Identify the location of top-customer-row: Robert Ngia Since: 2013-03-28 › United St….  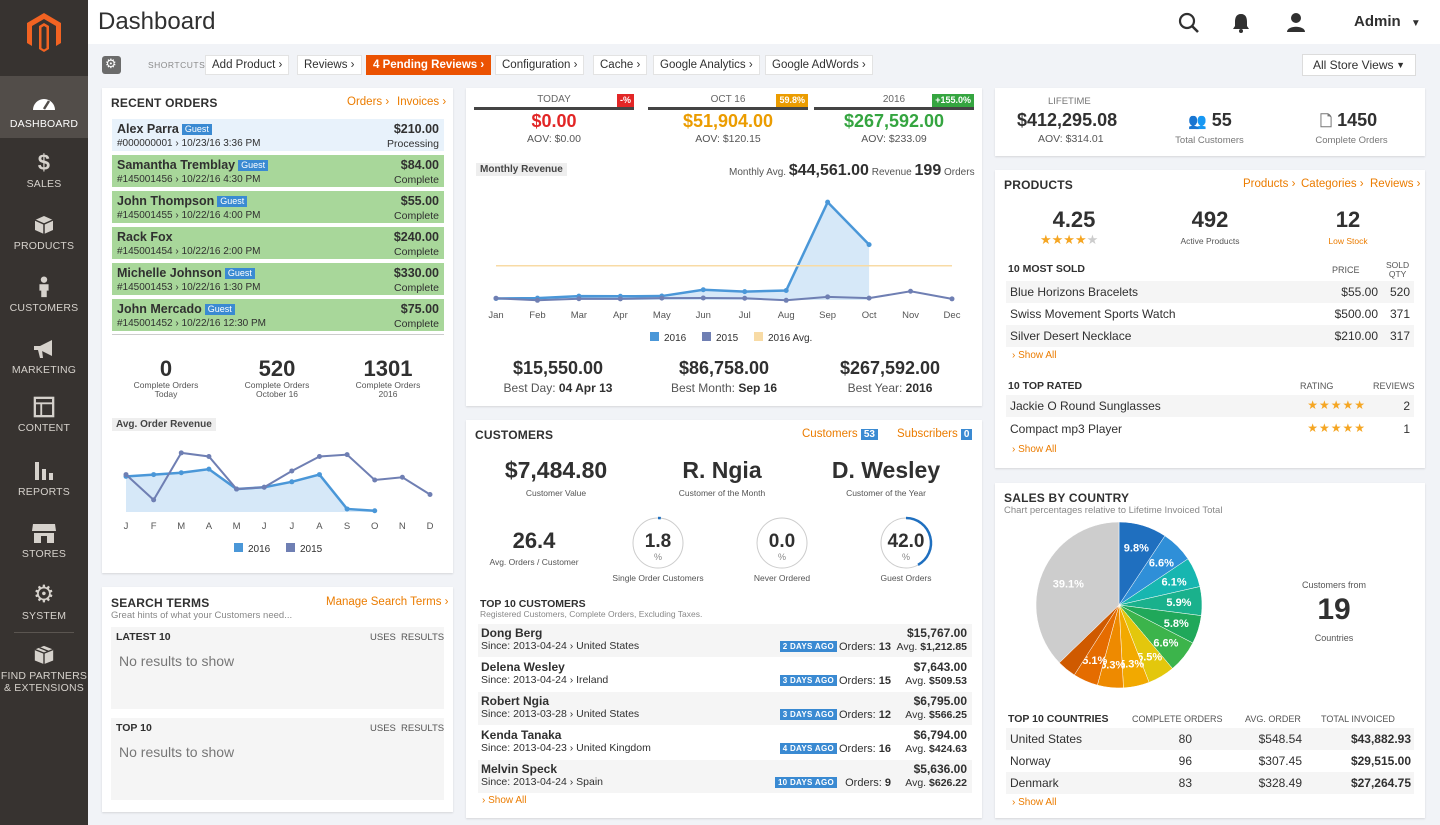
(725, 708).